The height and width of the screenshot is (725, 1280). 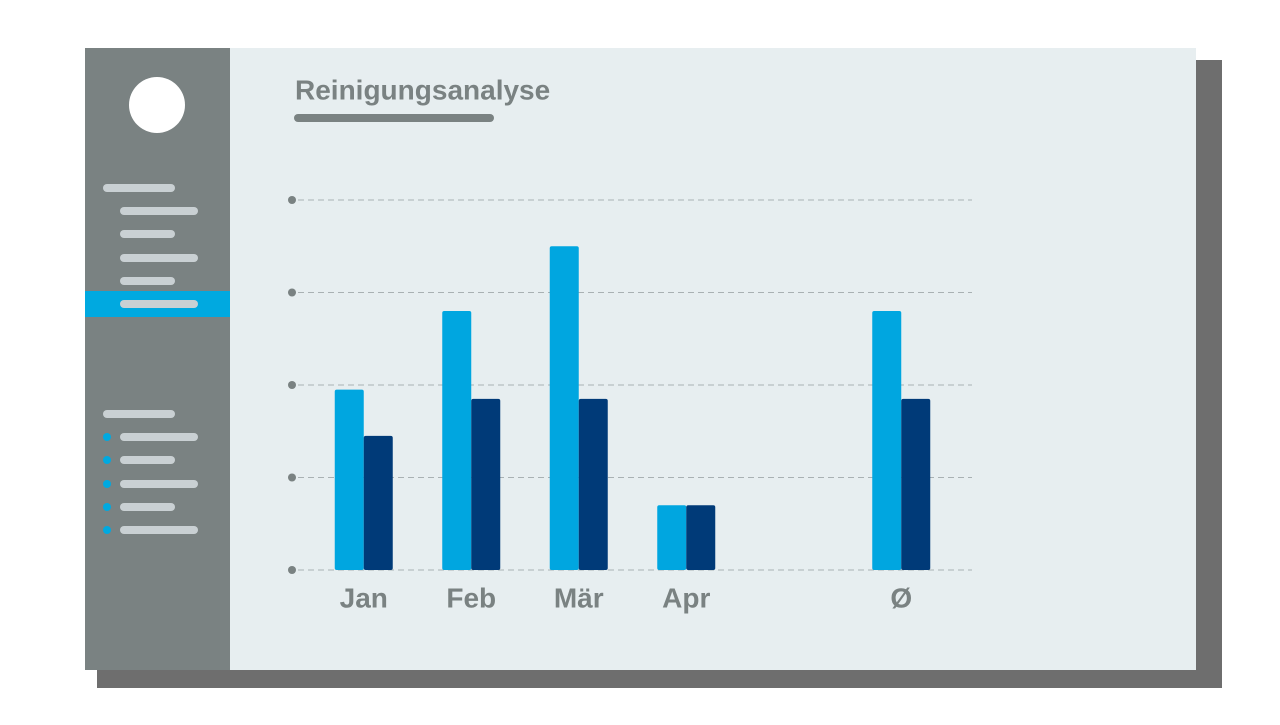 I want to click on menu, so click(x=150, y=234).